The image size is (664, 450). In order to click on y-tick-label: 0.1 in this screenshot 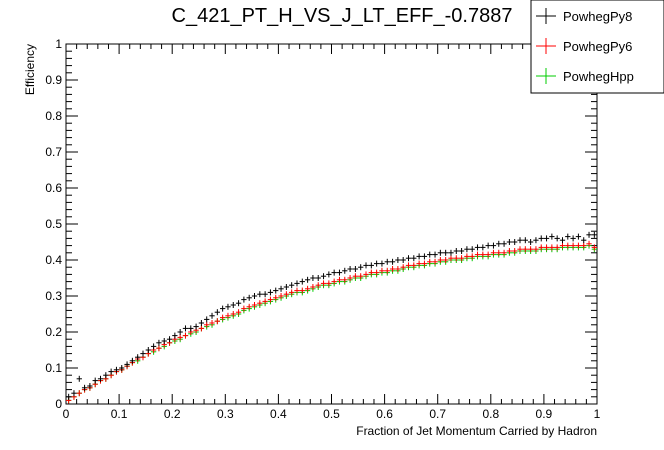, I will do `click(53, 368)`.